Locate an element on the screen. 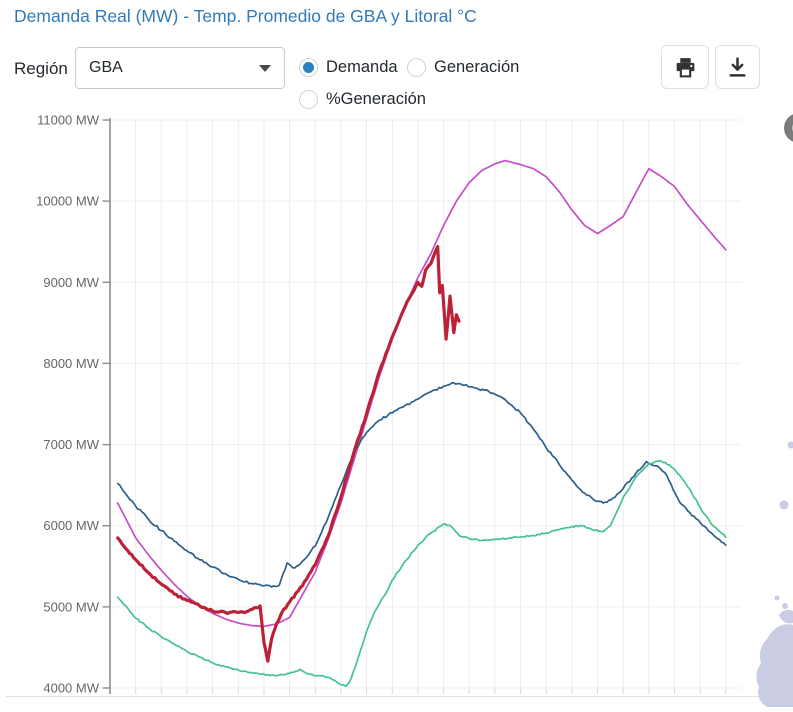 Image resolution: width=793 pixels, height=712 pixels. radio-label-demanda: Demanda is located at coordinates (362, 67).